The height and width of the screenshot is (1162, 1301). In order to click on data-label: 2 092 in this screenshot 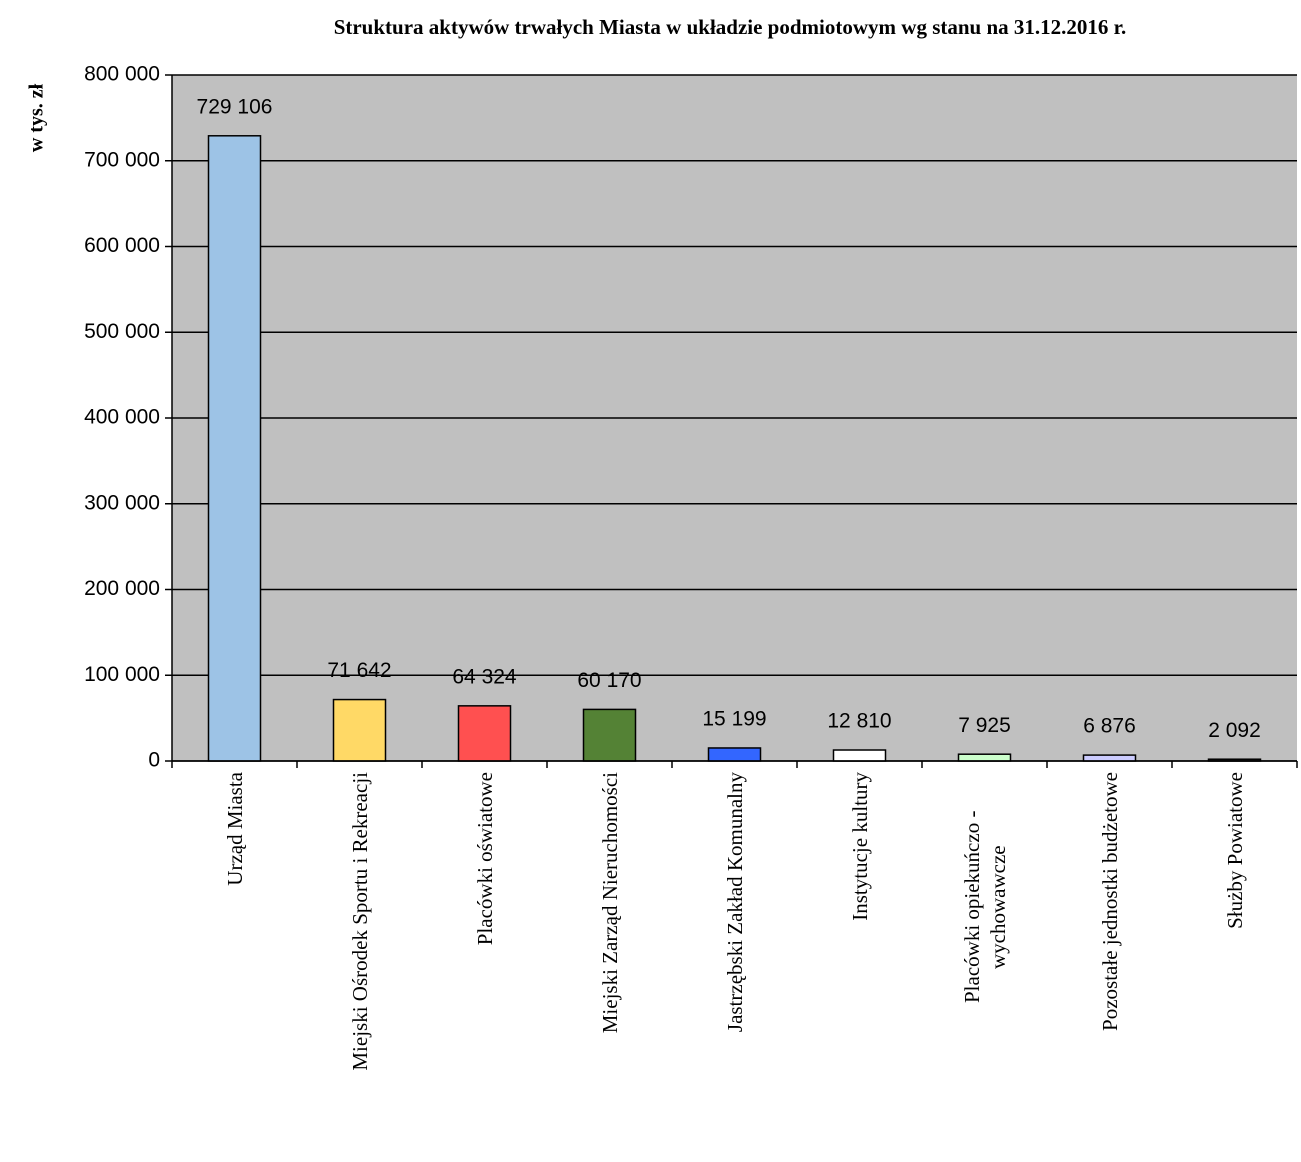, I will do `click(1234, 730)`.